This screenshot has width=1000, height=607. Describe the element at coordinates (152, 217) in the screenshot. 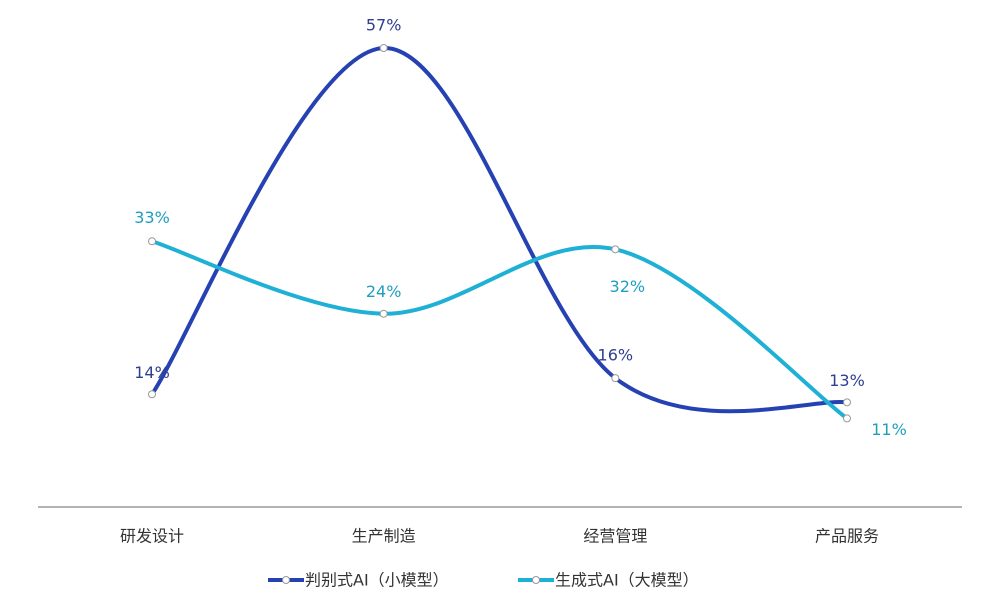

I see `data-label: 33%` at that location.